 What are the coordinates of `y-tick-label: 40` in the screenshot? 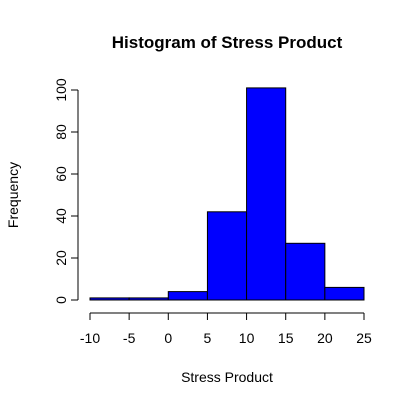 It's located at (61, 216).